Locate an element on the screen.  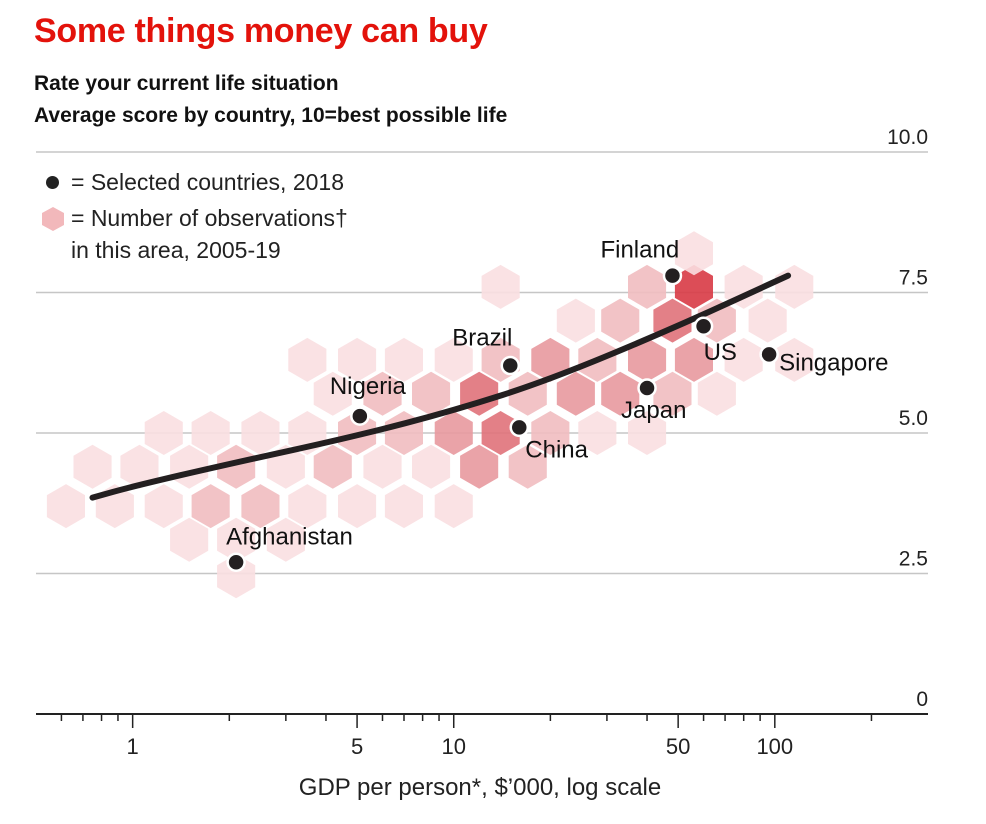
country-label: China is located at coordinates (556, 449).